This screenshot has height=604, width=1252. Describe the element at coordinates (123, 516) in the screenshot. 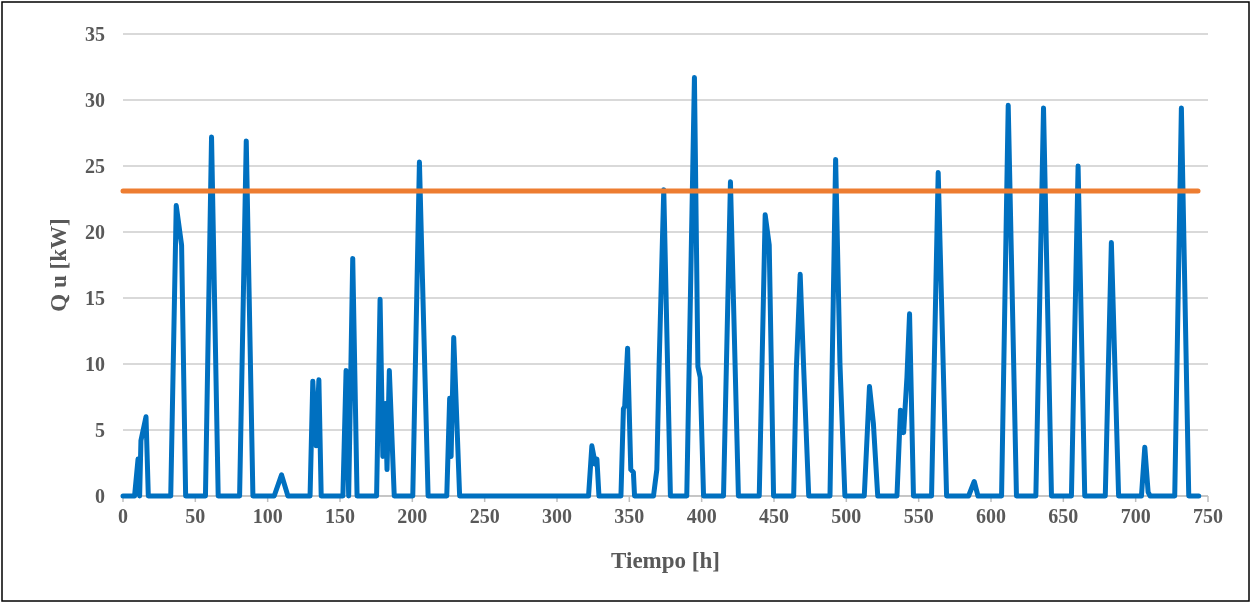

I see `x-tick-label: 0` at that location.